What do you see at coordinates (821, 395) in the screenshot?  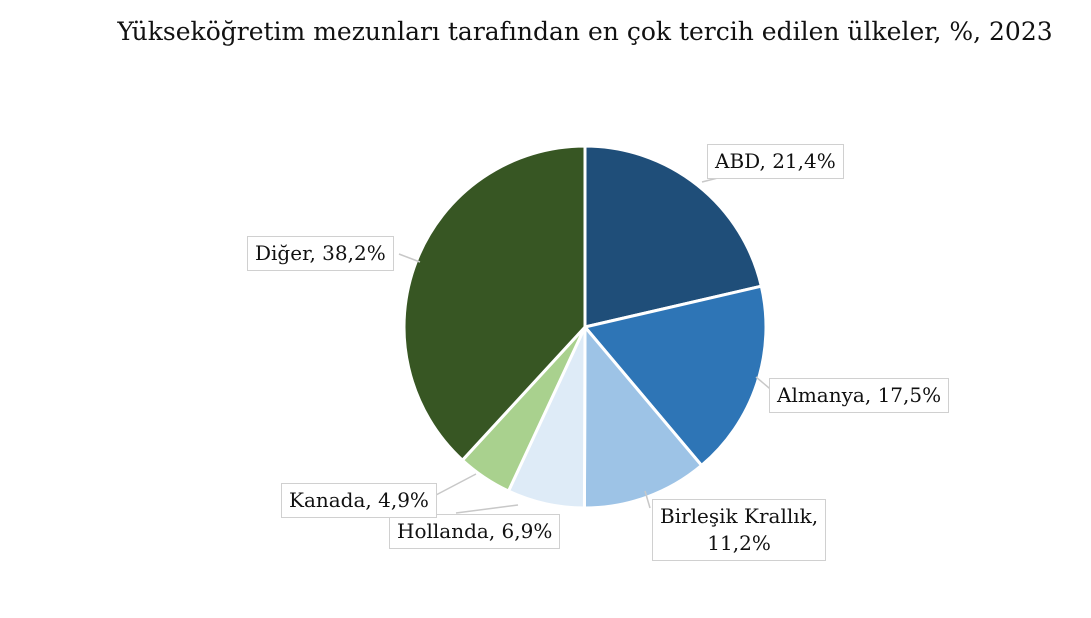 I see `data-label-name: Almanya` at bounding box center [821, 395].